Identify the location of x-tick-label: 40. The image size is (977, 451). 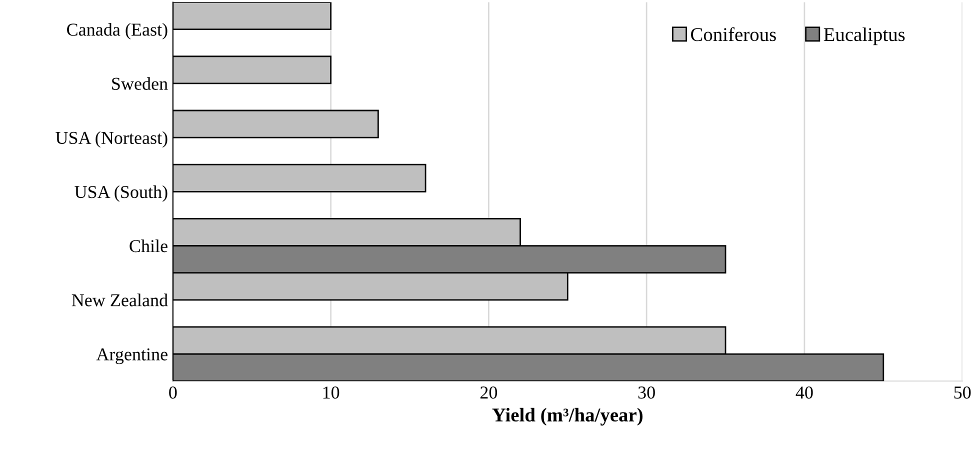
(804, 392).